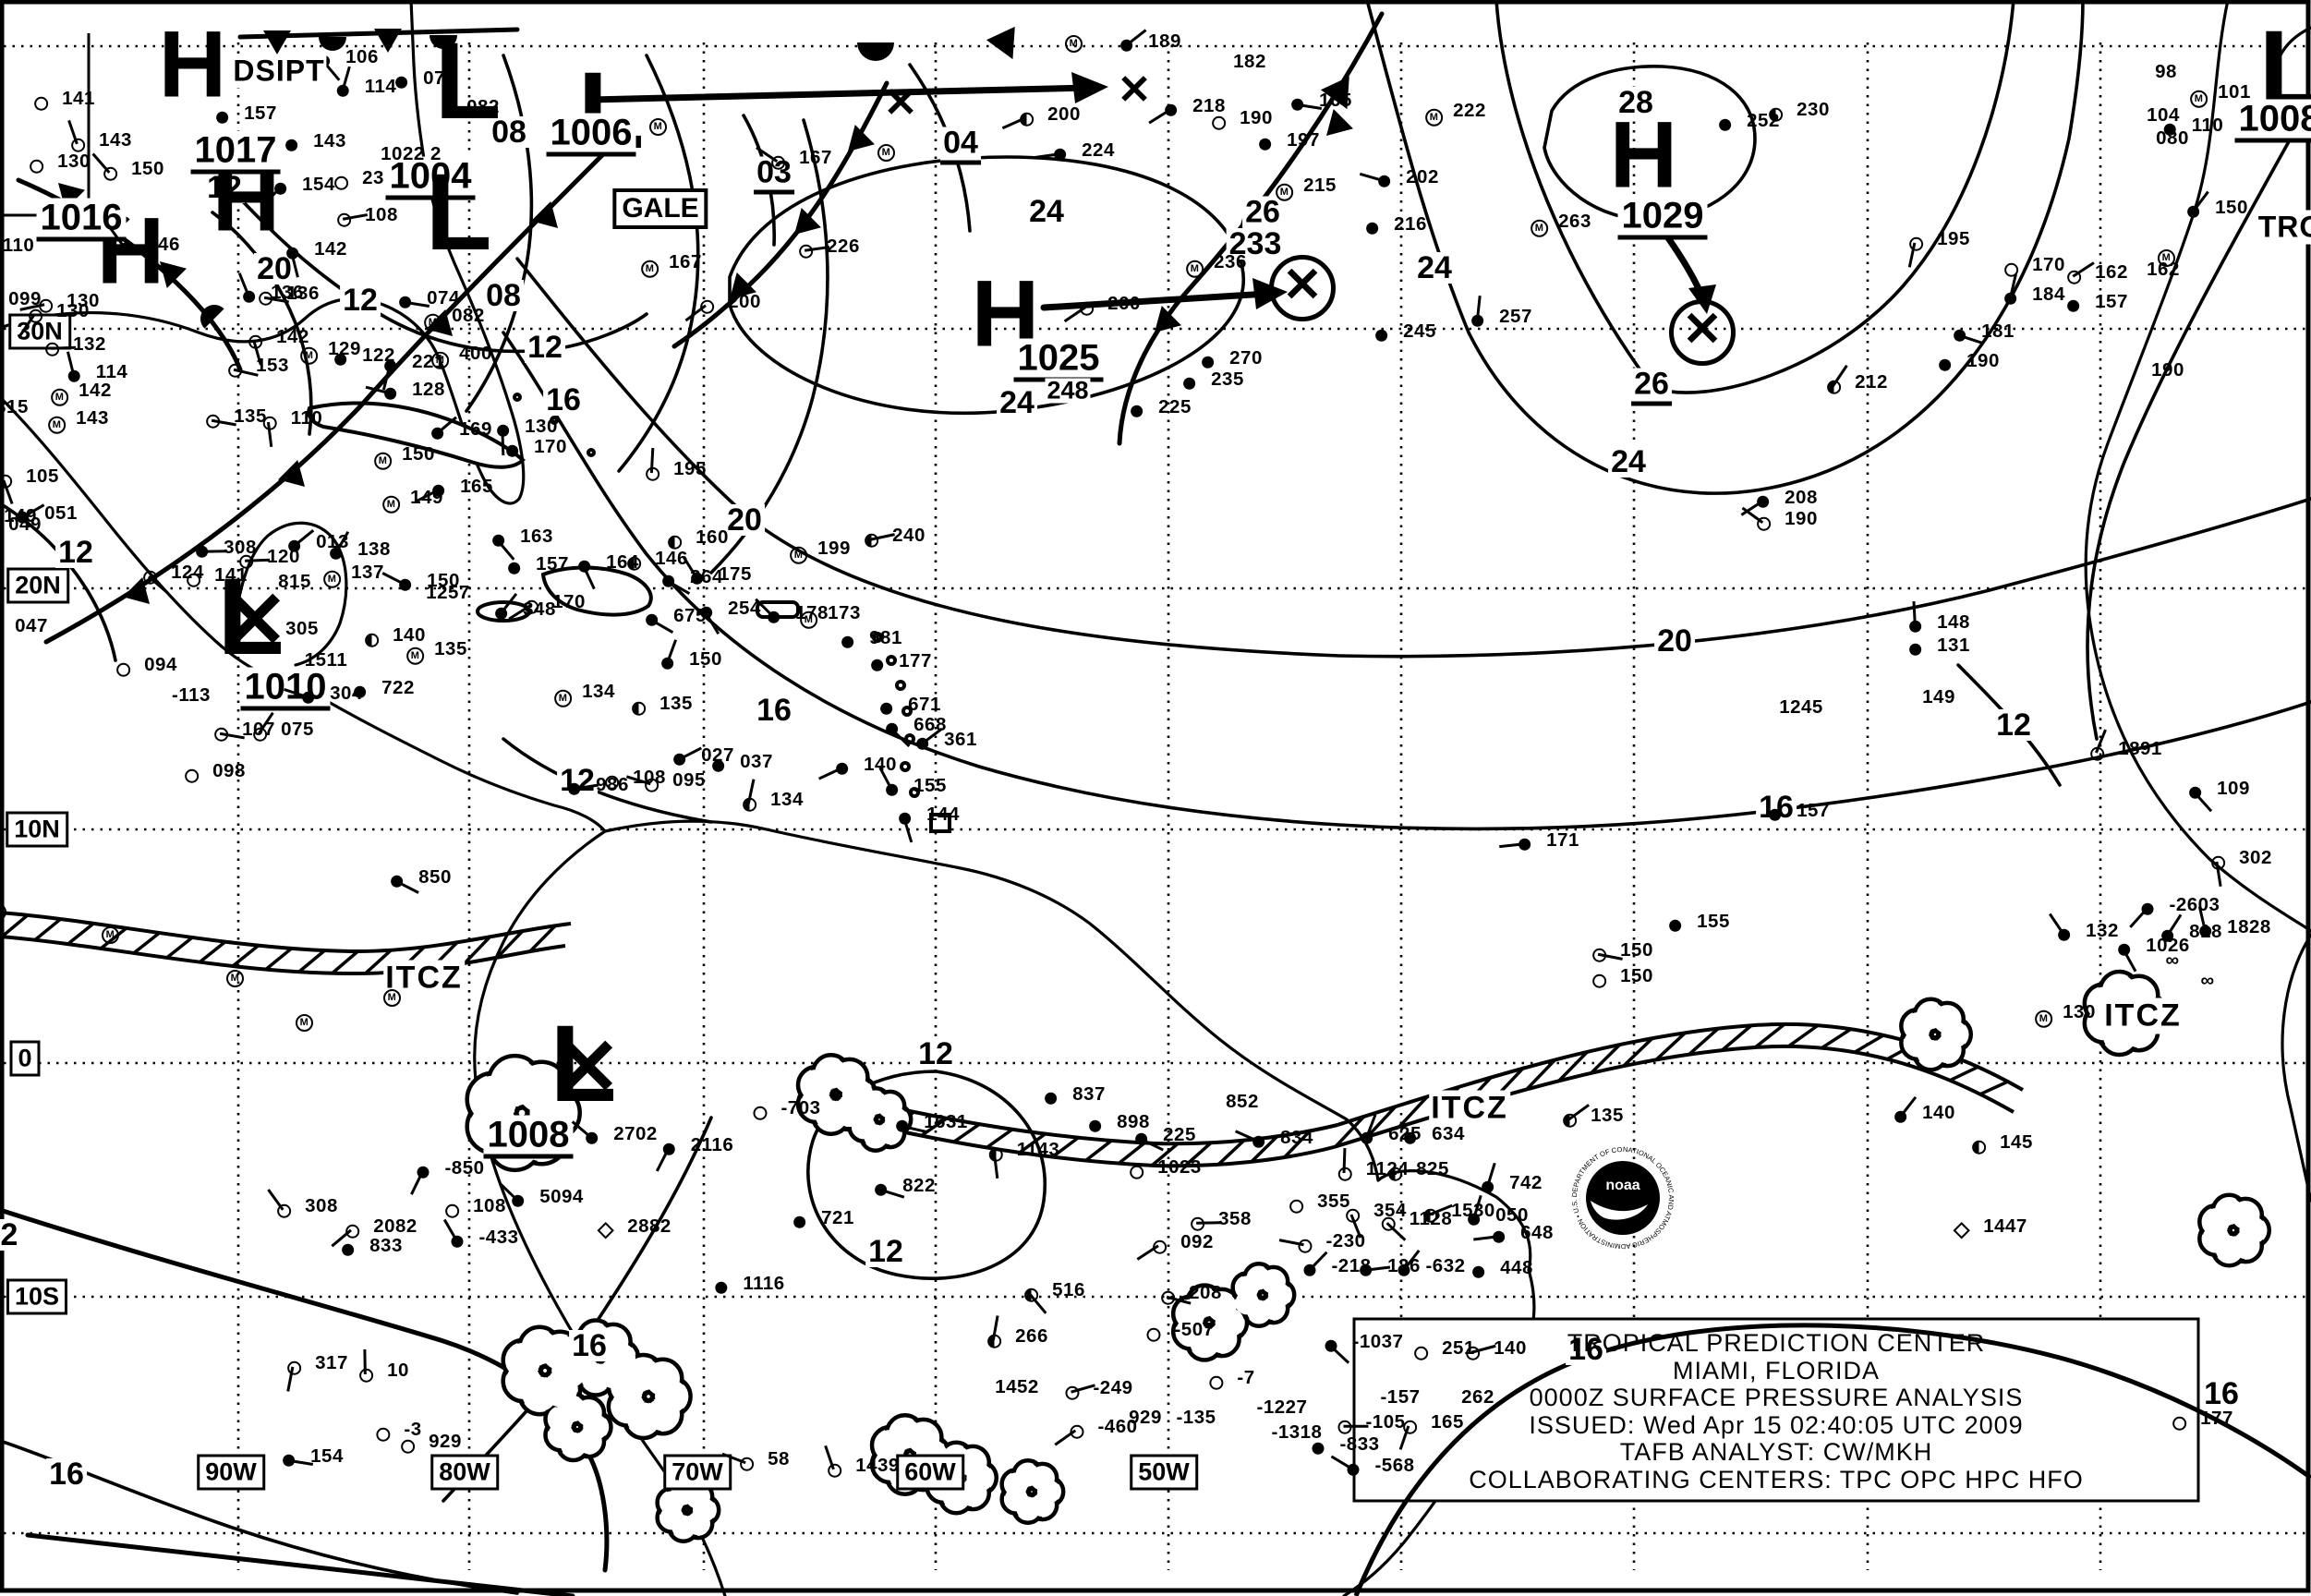  What do you see at coordinates (583, 1063) in the screenshot?
I see `low-center-symbol-9: L` at bounding box center [583, 1063].